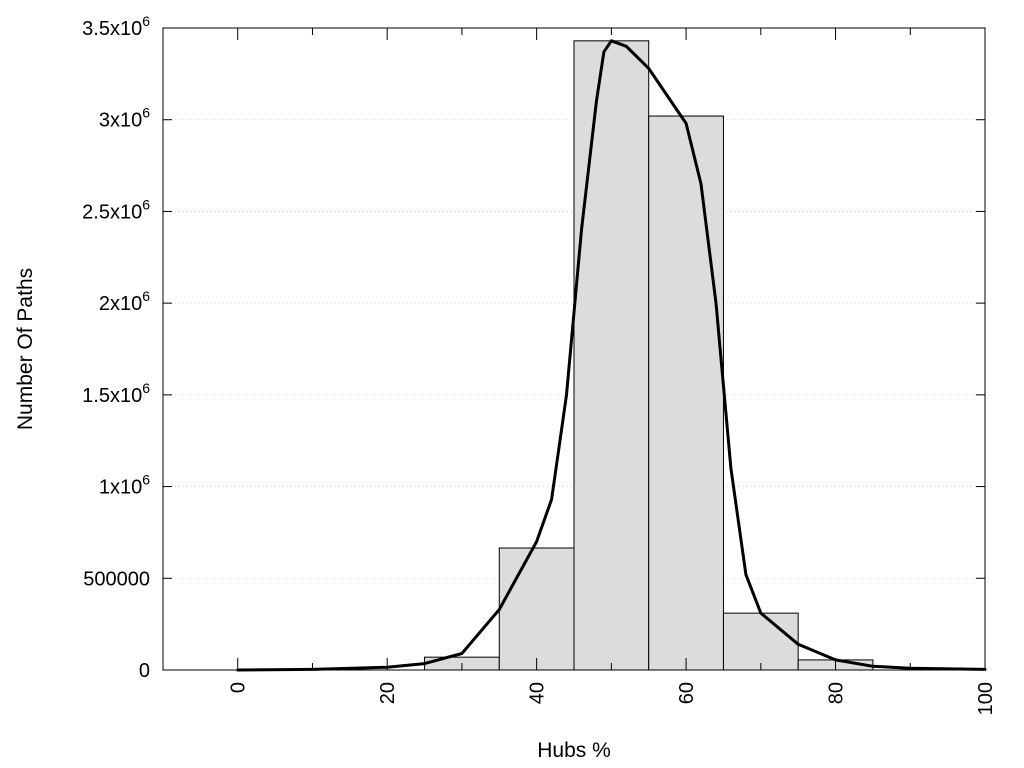 This screenshot has height=768, width=1024. I want to click on y-tick-label: 3x10⁶, so click(124, 118).